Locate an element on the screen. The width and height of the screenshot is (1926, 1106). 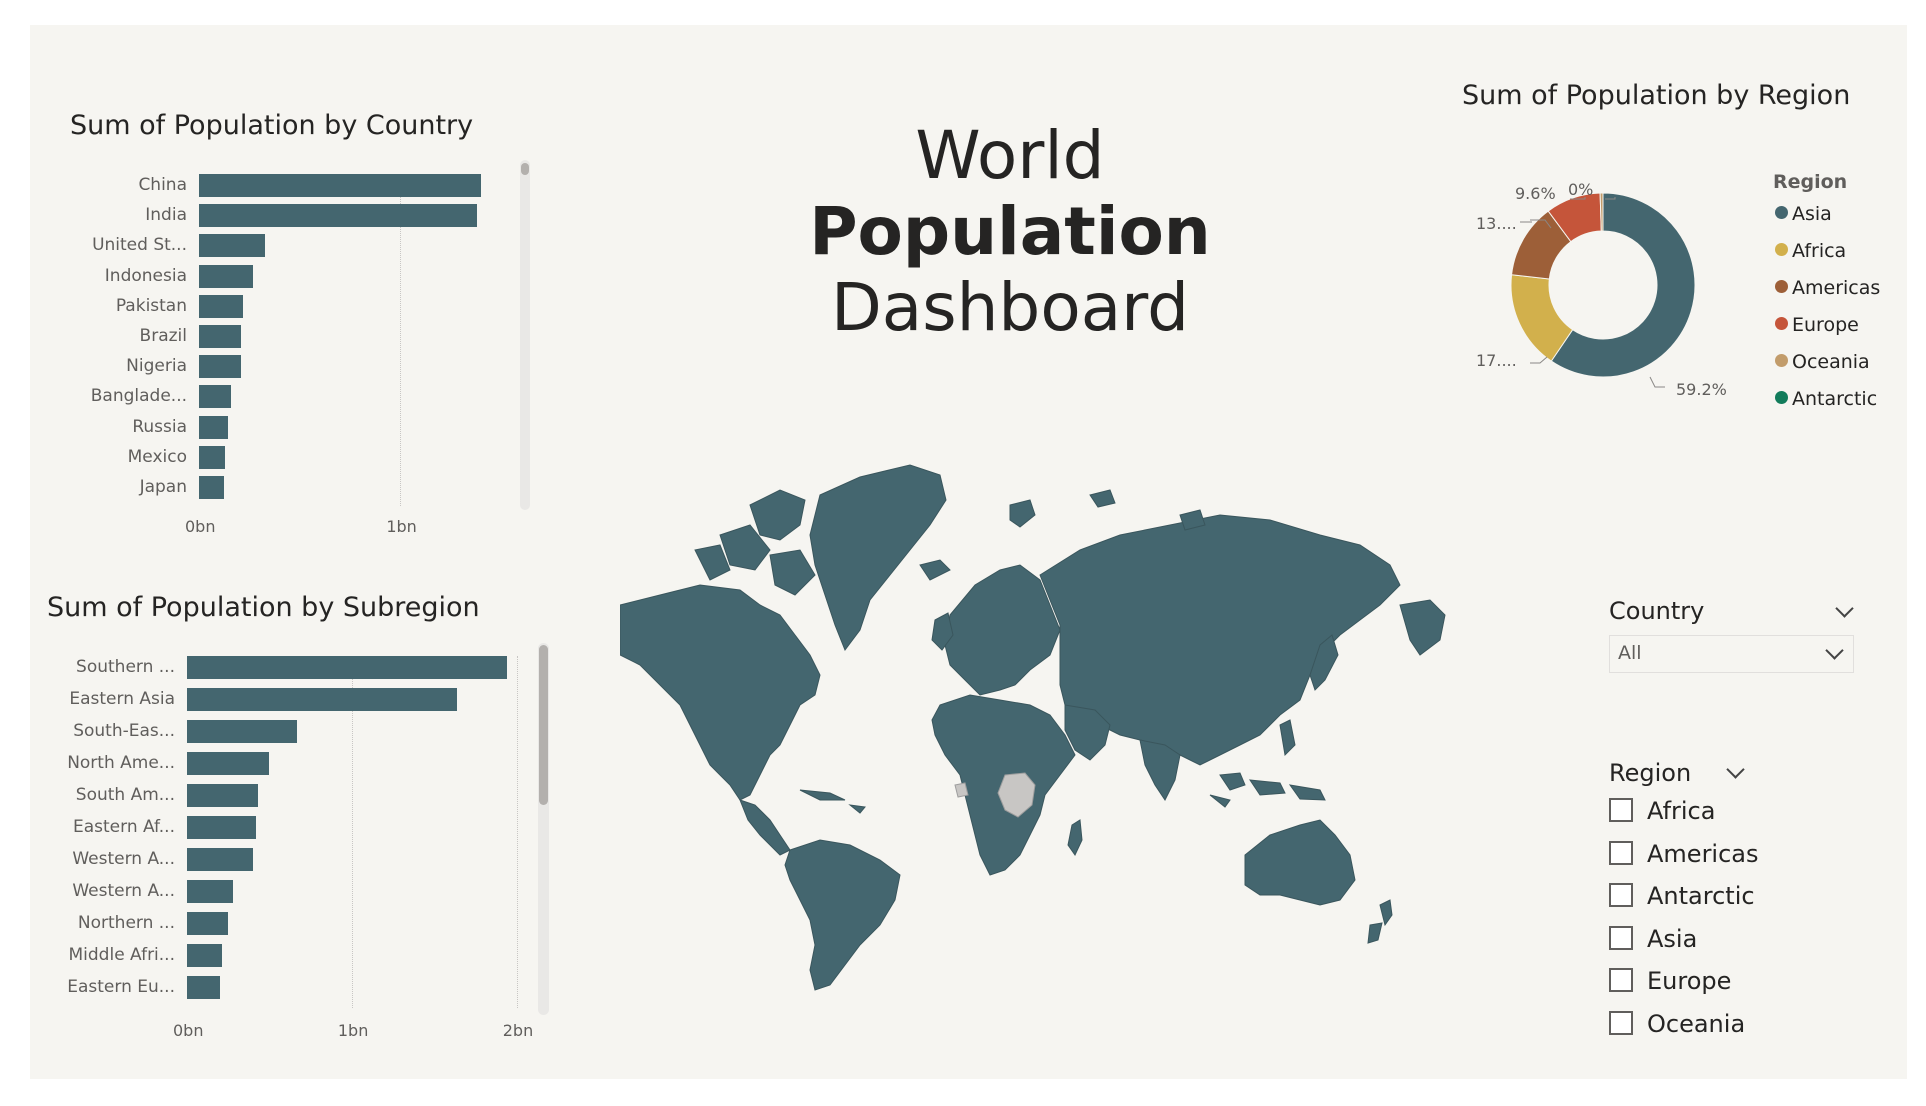
region-option-label: Antarctic is located at coordinates (1701, 896).